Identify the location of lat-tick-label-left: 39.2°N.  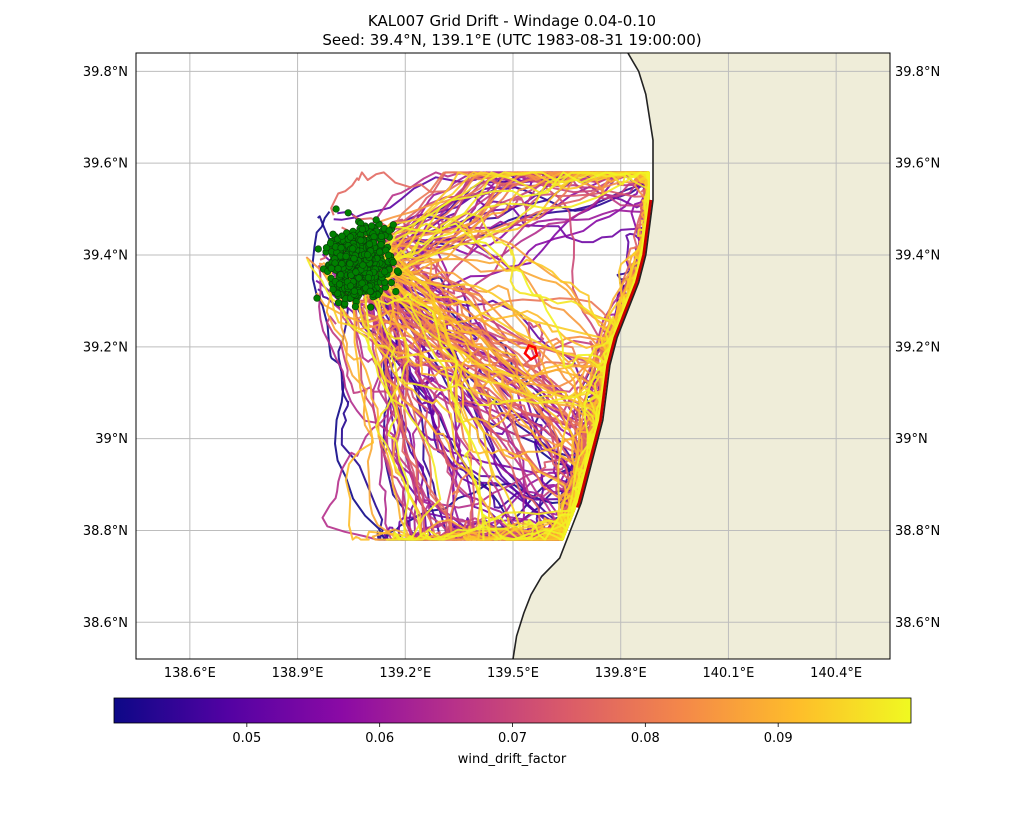
(105, 347).